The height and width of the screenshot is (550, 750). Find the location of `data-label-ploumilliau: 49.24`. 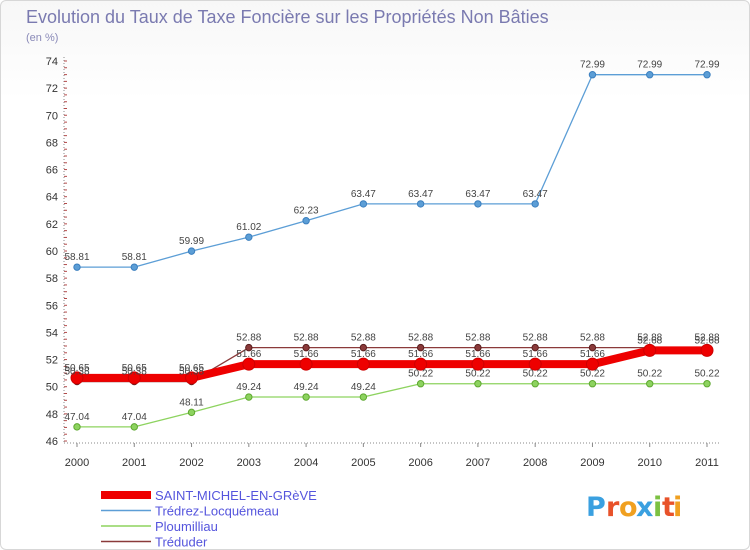

data-label-ploumilliau: 49.24 is located at coordinates (306, 387).